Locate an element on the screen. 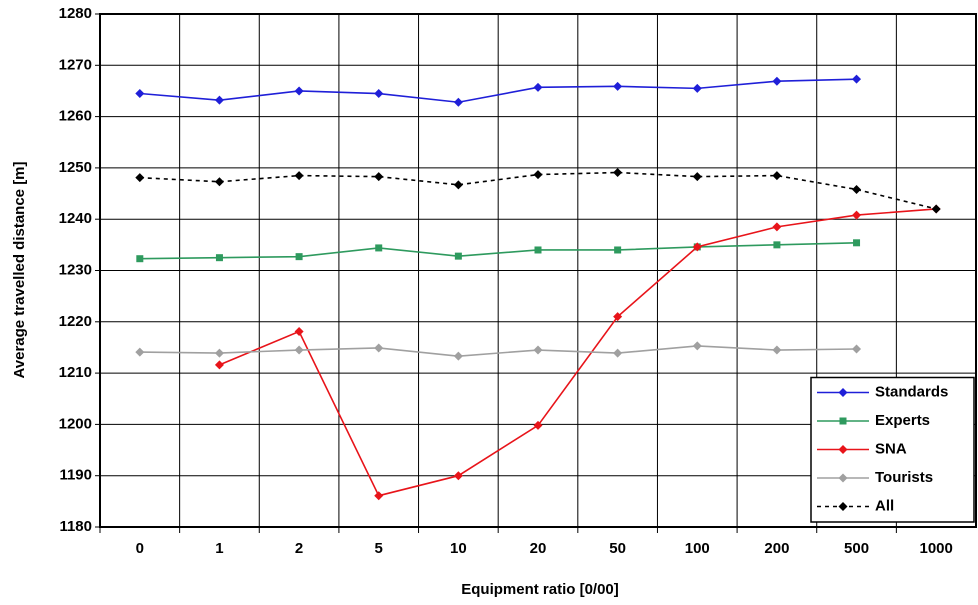 The width and height of the screenshot is (978, 605). x-tick-label: 500 is located at coordinates (856, 548).